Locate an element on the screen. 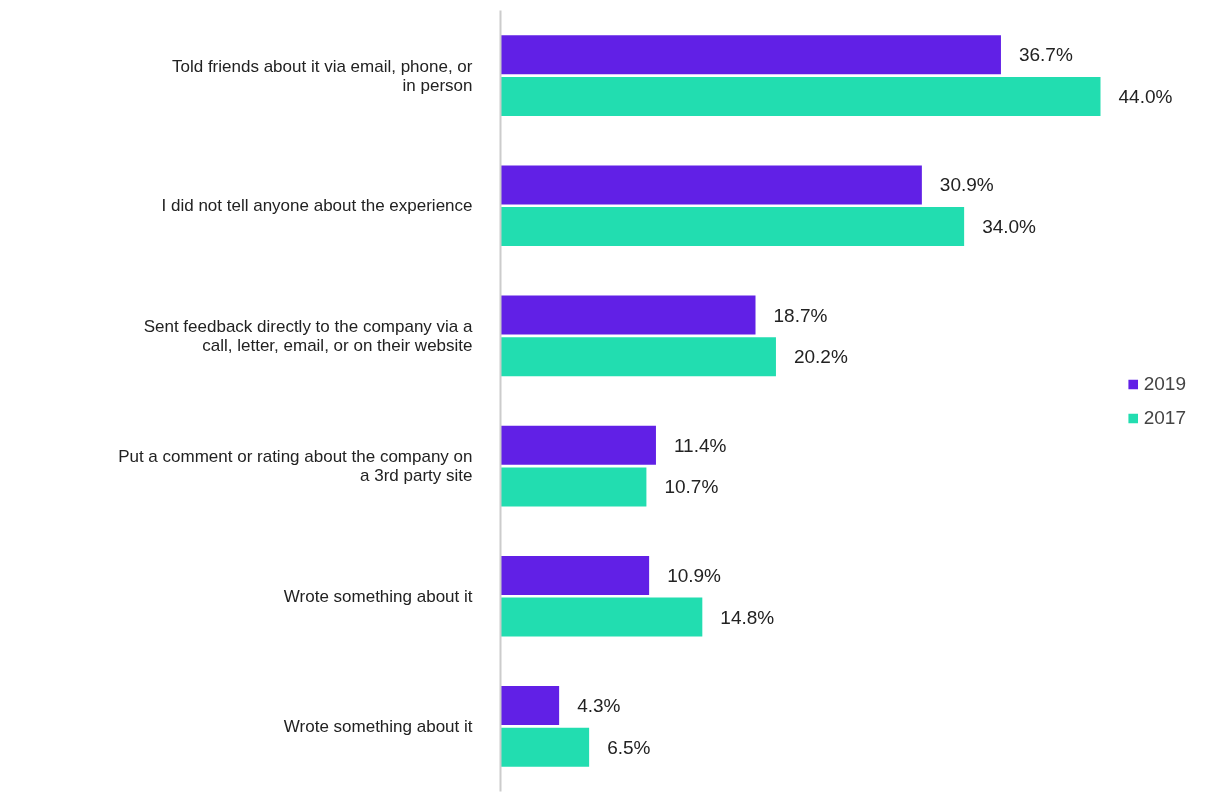 The width and height of the screenshot is (1206, 801). y-tick-label: Told friends about it via email, phone, or in person is located at coordinates (322, 75).